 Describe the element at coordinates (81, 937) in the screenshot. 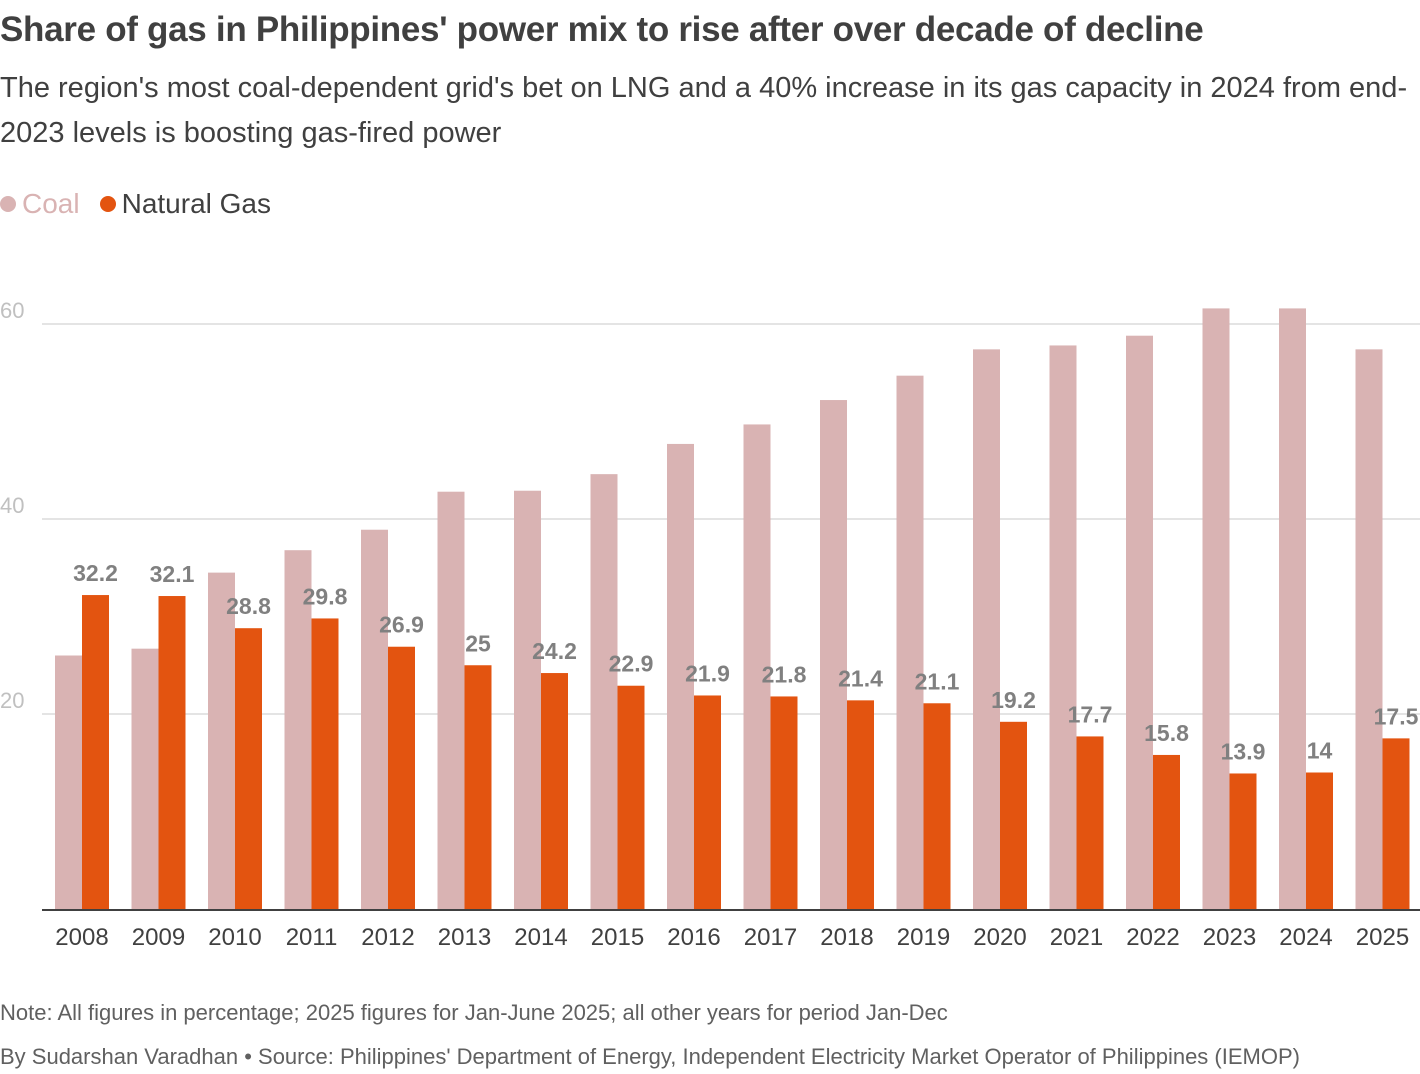

I see `x-tick-label-2008: 2008` at that location.